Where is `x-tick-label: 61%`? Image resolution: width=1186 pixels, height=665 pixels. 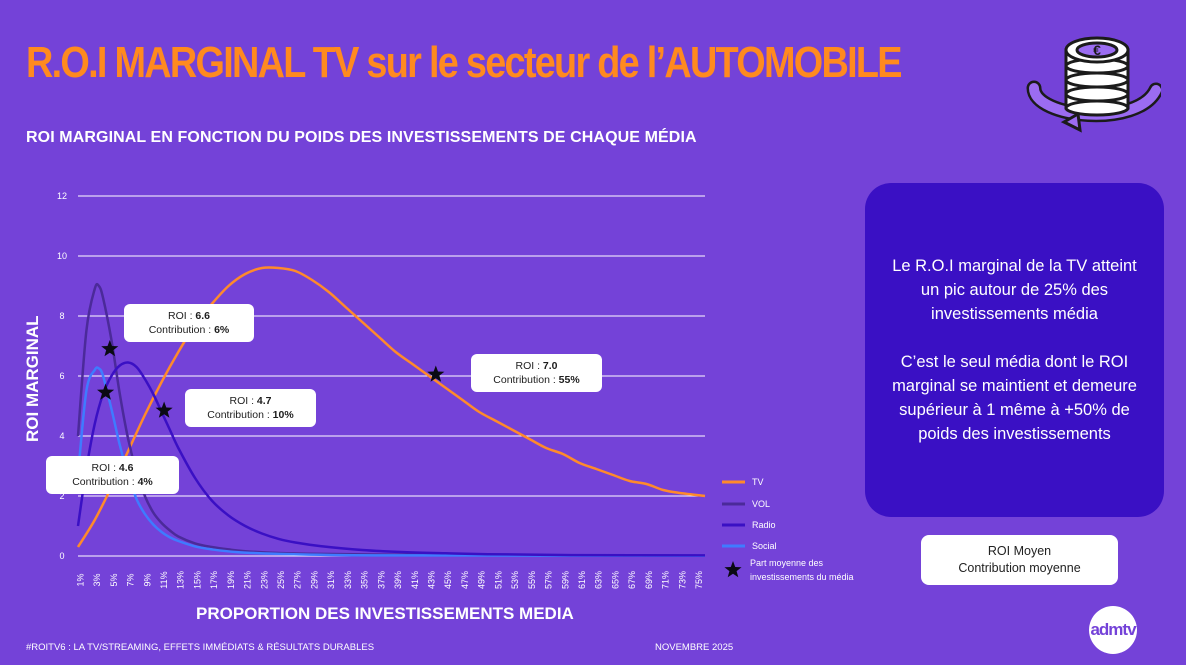 x-tick-label: 61% is located at coordinates (582, 580).